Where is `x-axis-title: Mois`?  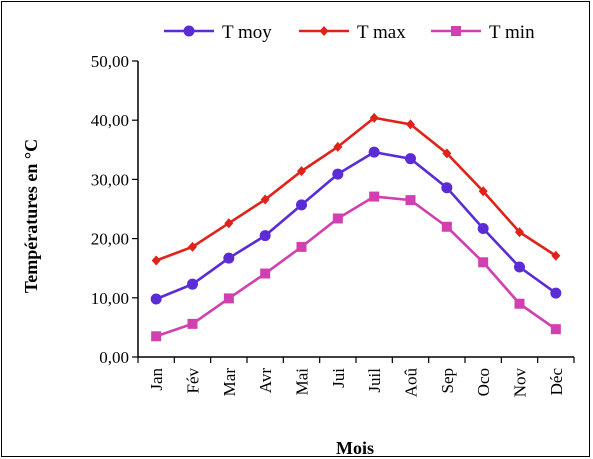 x-axis-title: Mois is located at coordinates (355, 448).